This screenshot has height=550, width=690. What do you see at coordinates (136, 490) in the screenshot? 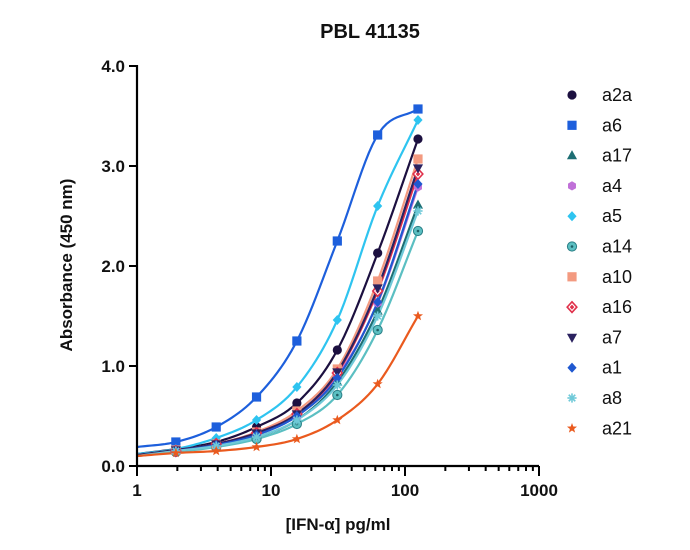
I see `x-tick-label: 1` at bounding box center [136, 490].